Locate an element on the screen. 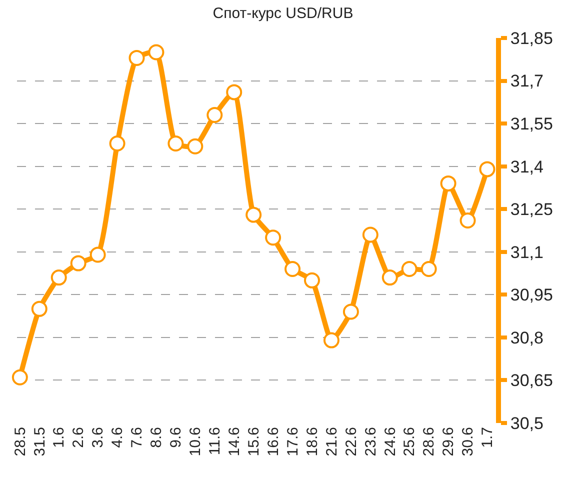 The height and width of the screenshot is (485, 566). x-tick-label: 4.6 is located at coordinates (117, 437).